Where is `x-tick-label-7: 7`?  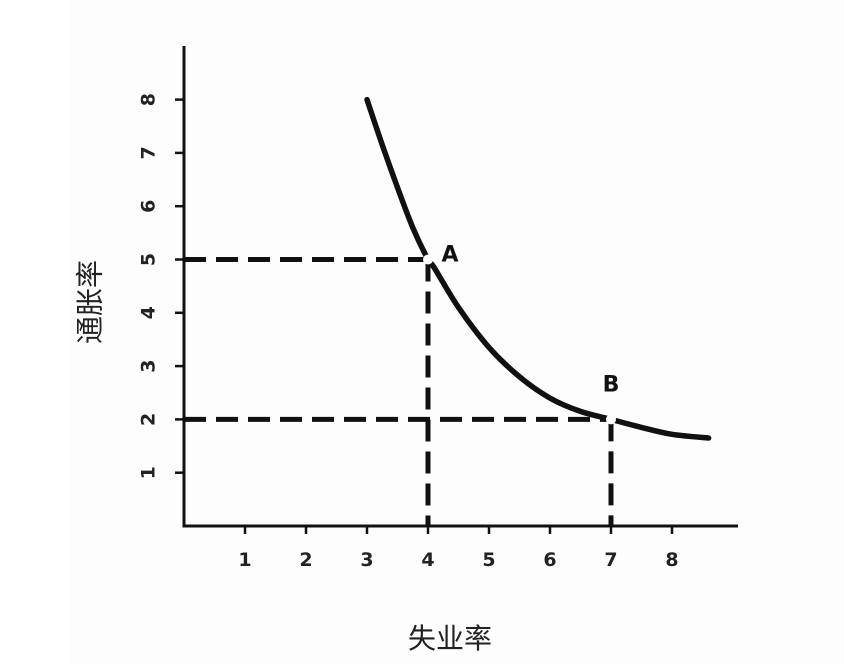
x-tick-label-7: 7 is located at coordinates (610, 560).